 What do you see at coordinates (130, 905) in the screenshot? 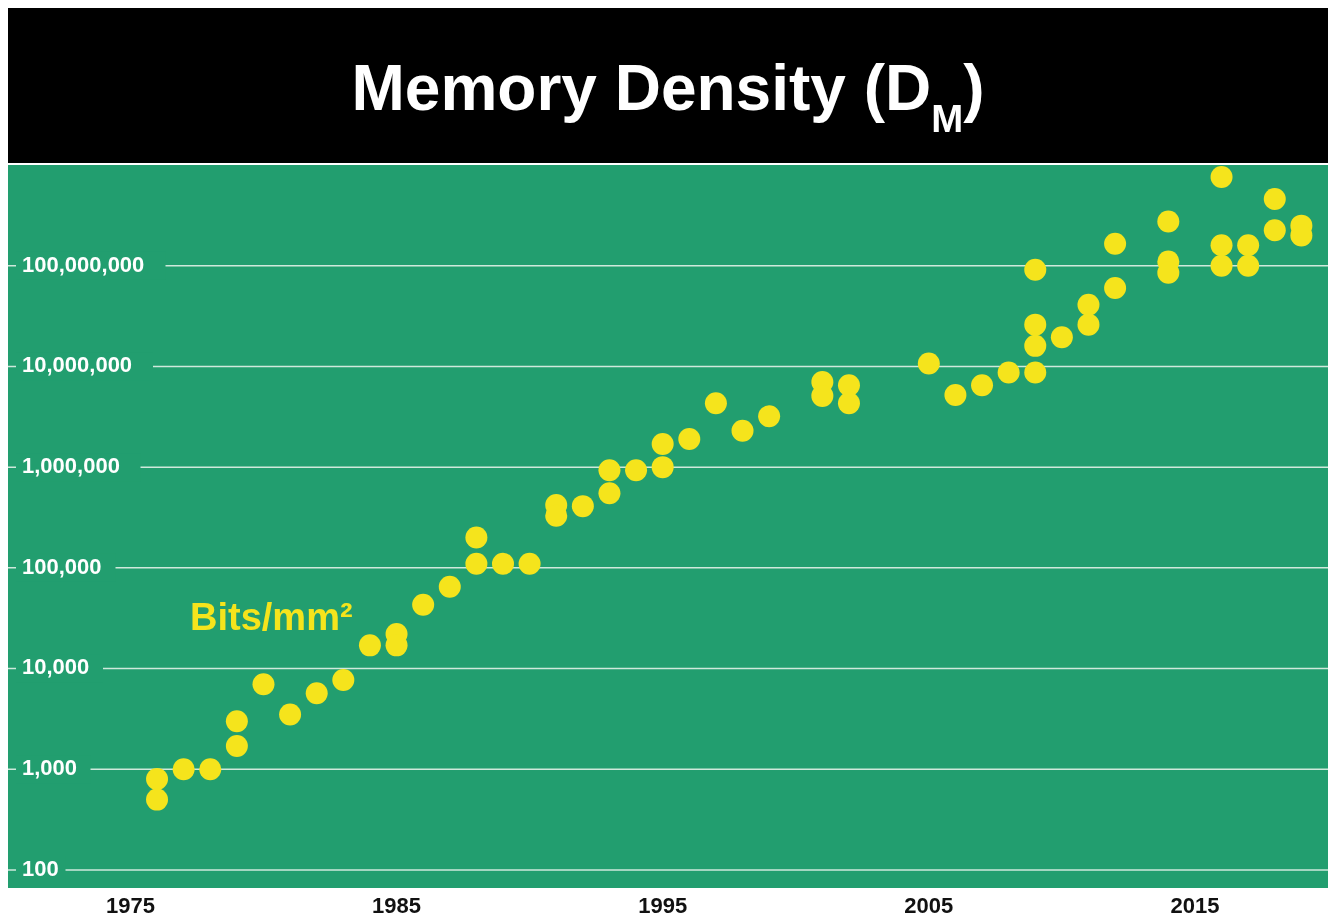
I see `x-tick-label: 1975` at bounding box center [130, 905].